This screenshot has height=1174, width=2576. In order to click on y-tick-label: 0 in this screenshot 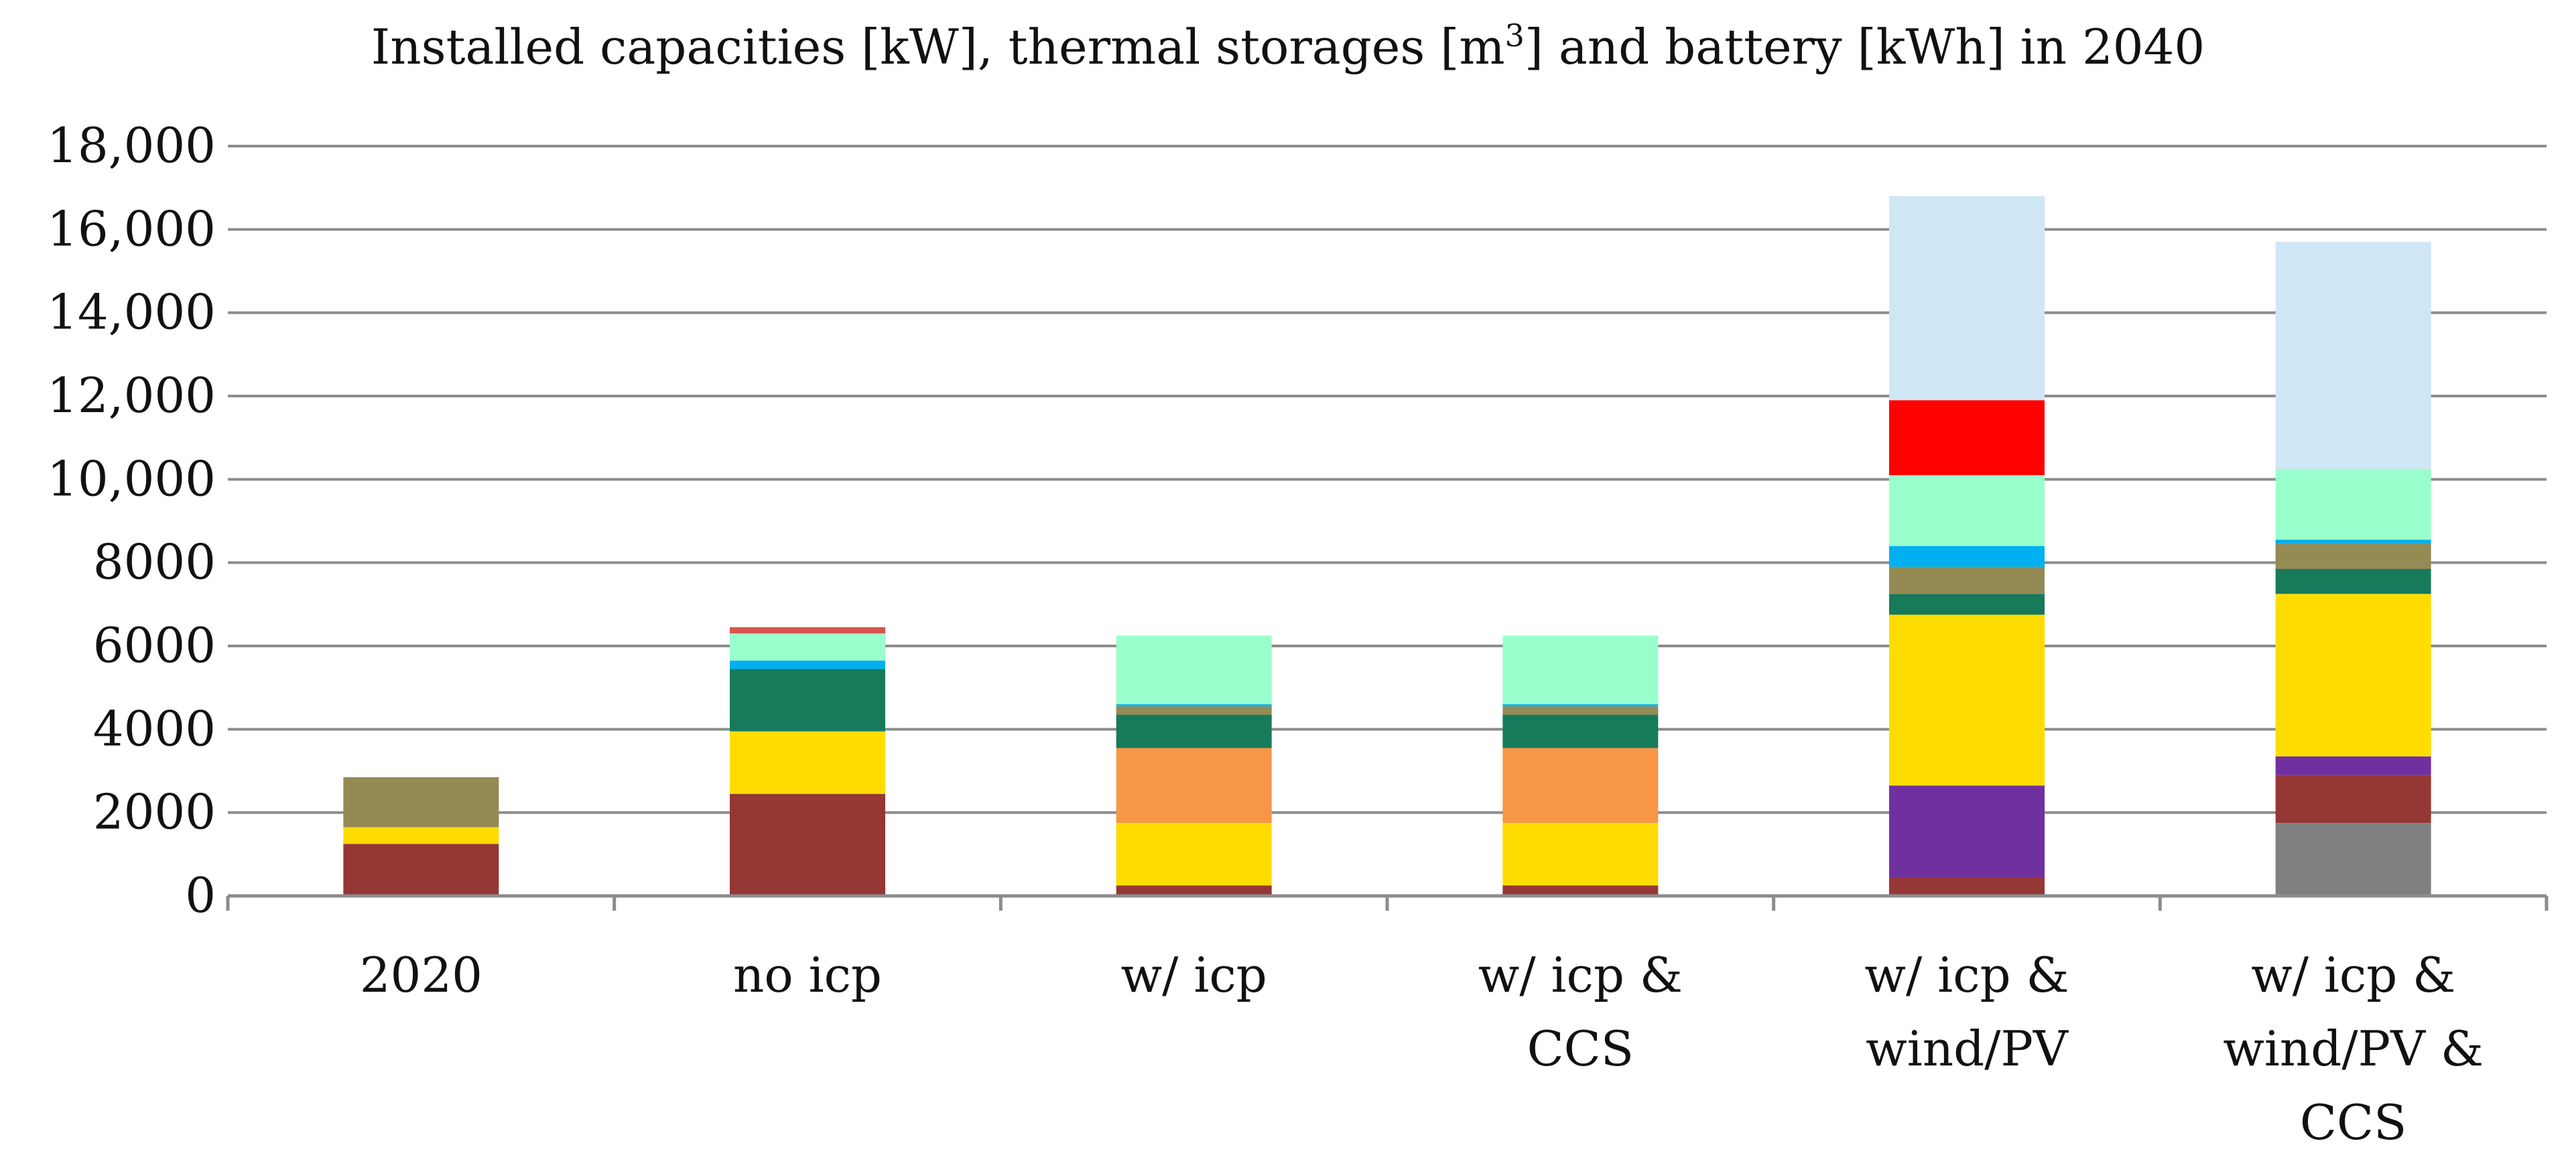, I will do `click(200, 895)`.